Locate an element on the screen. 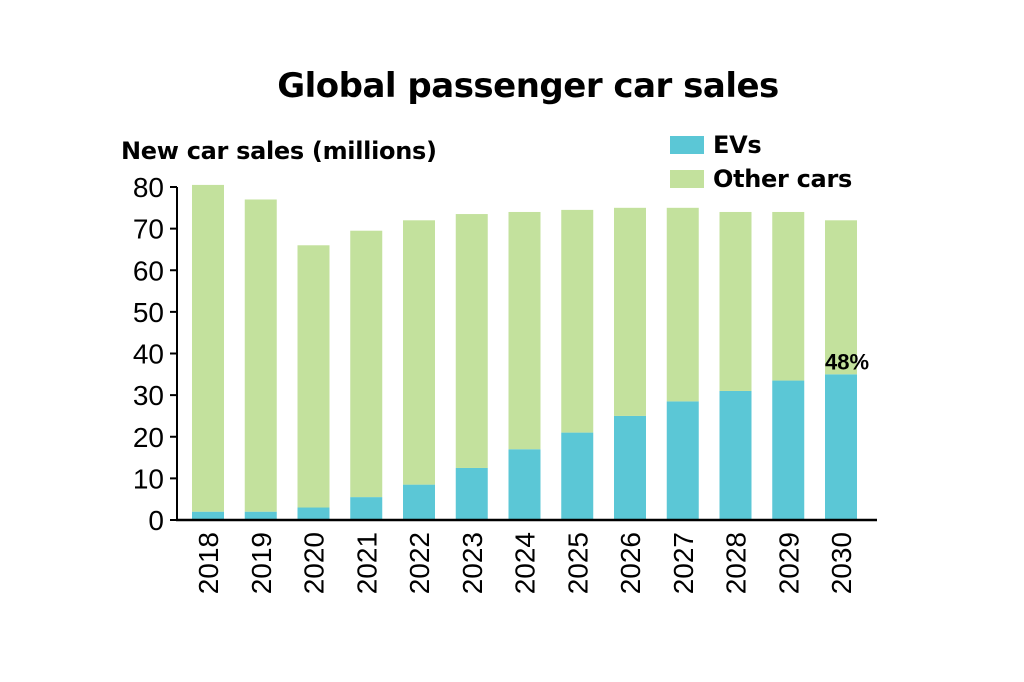 The width and height of the screenshot is (1024, 682). bar-other-cars-2018 is located at coordinates (208, 348).